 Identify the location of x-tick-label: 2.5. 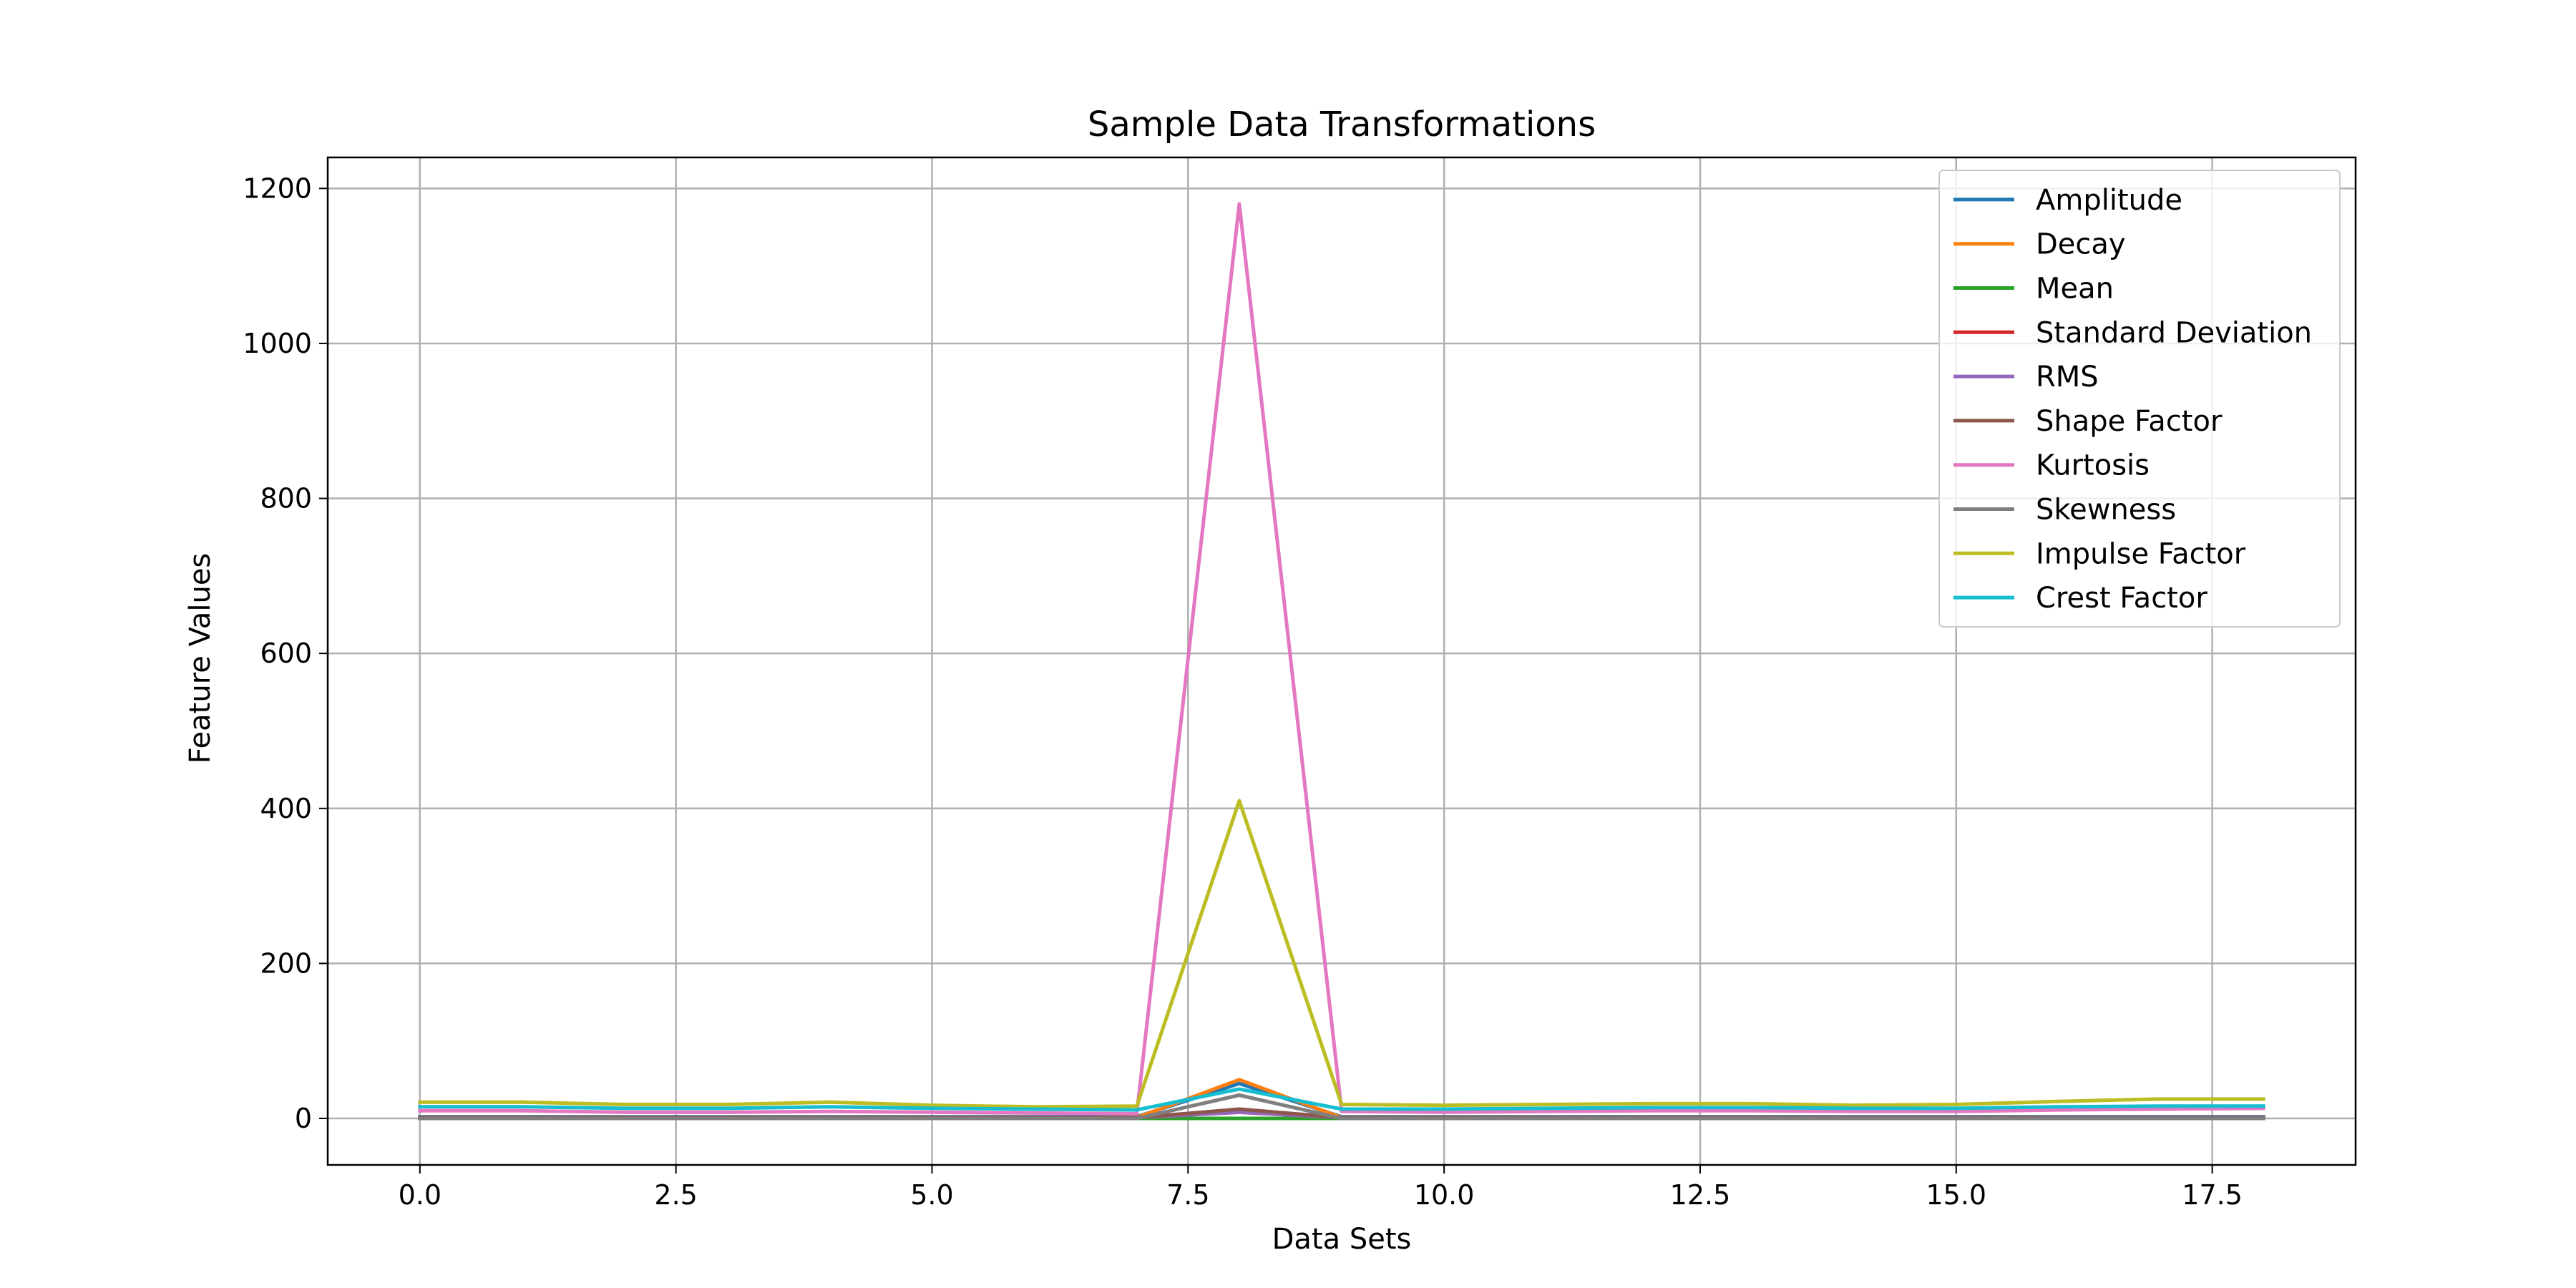
(675, 1195).